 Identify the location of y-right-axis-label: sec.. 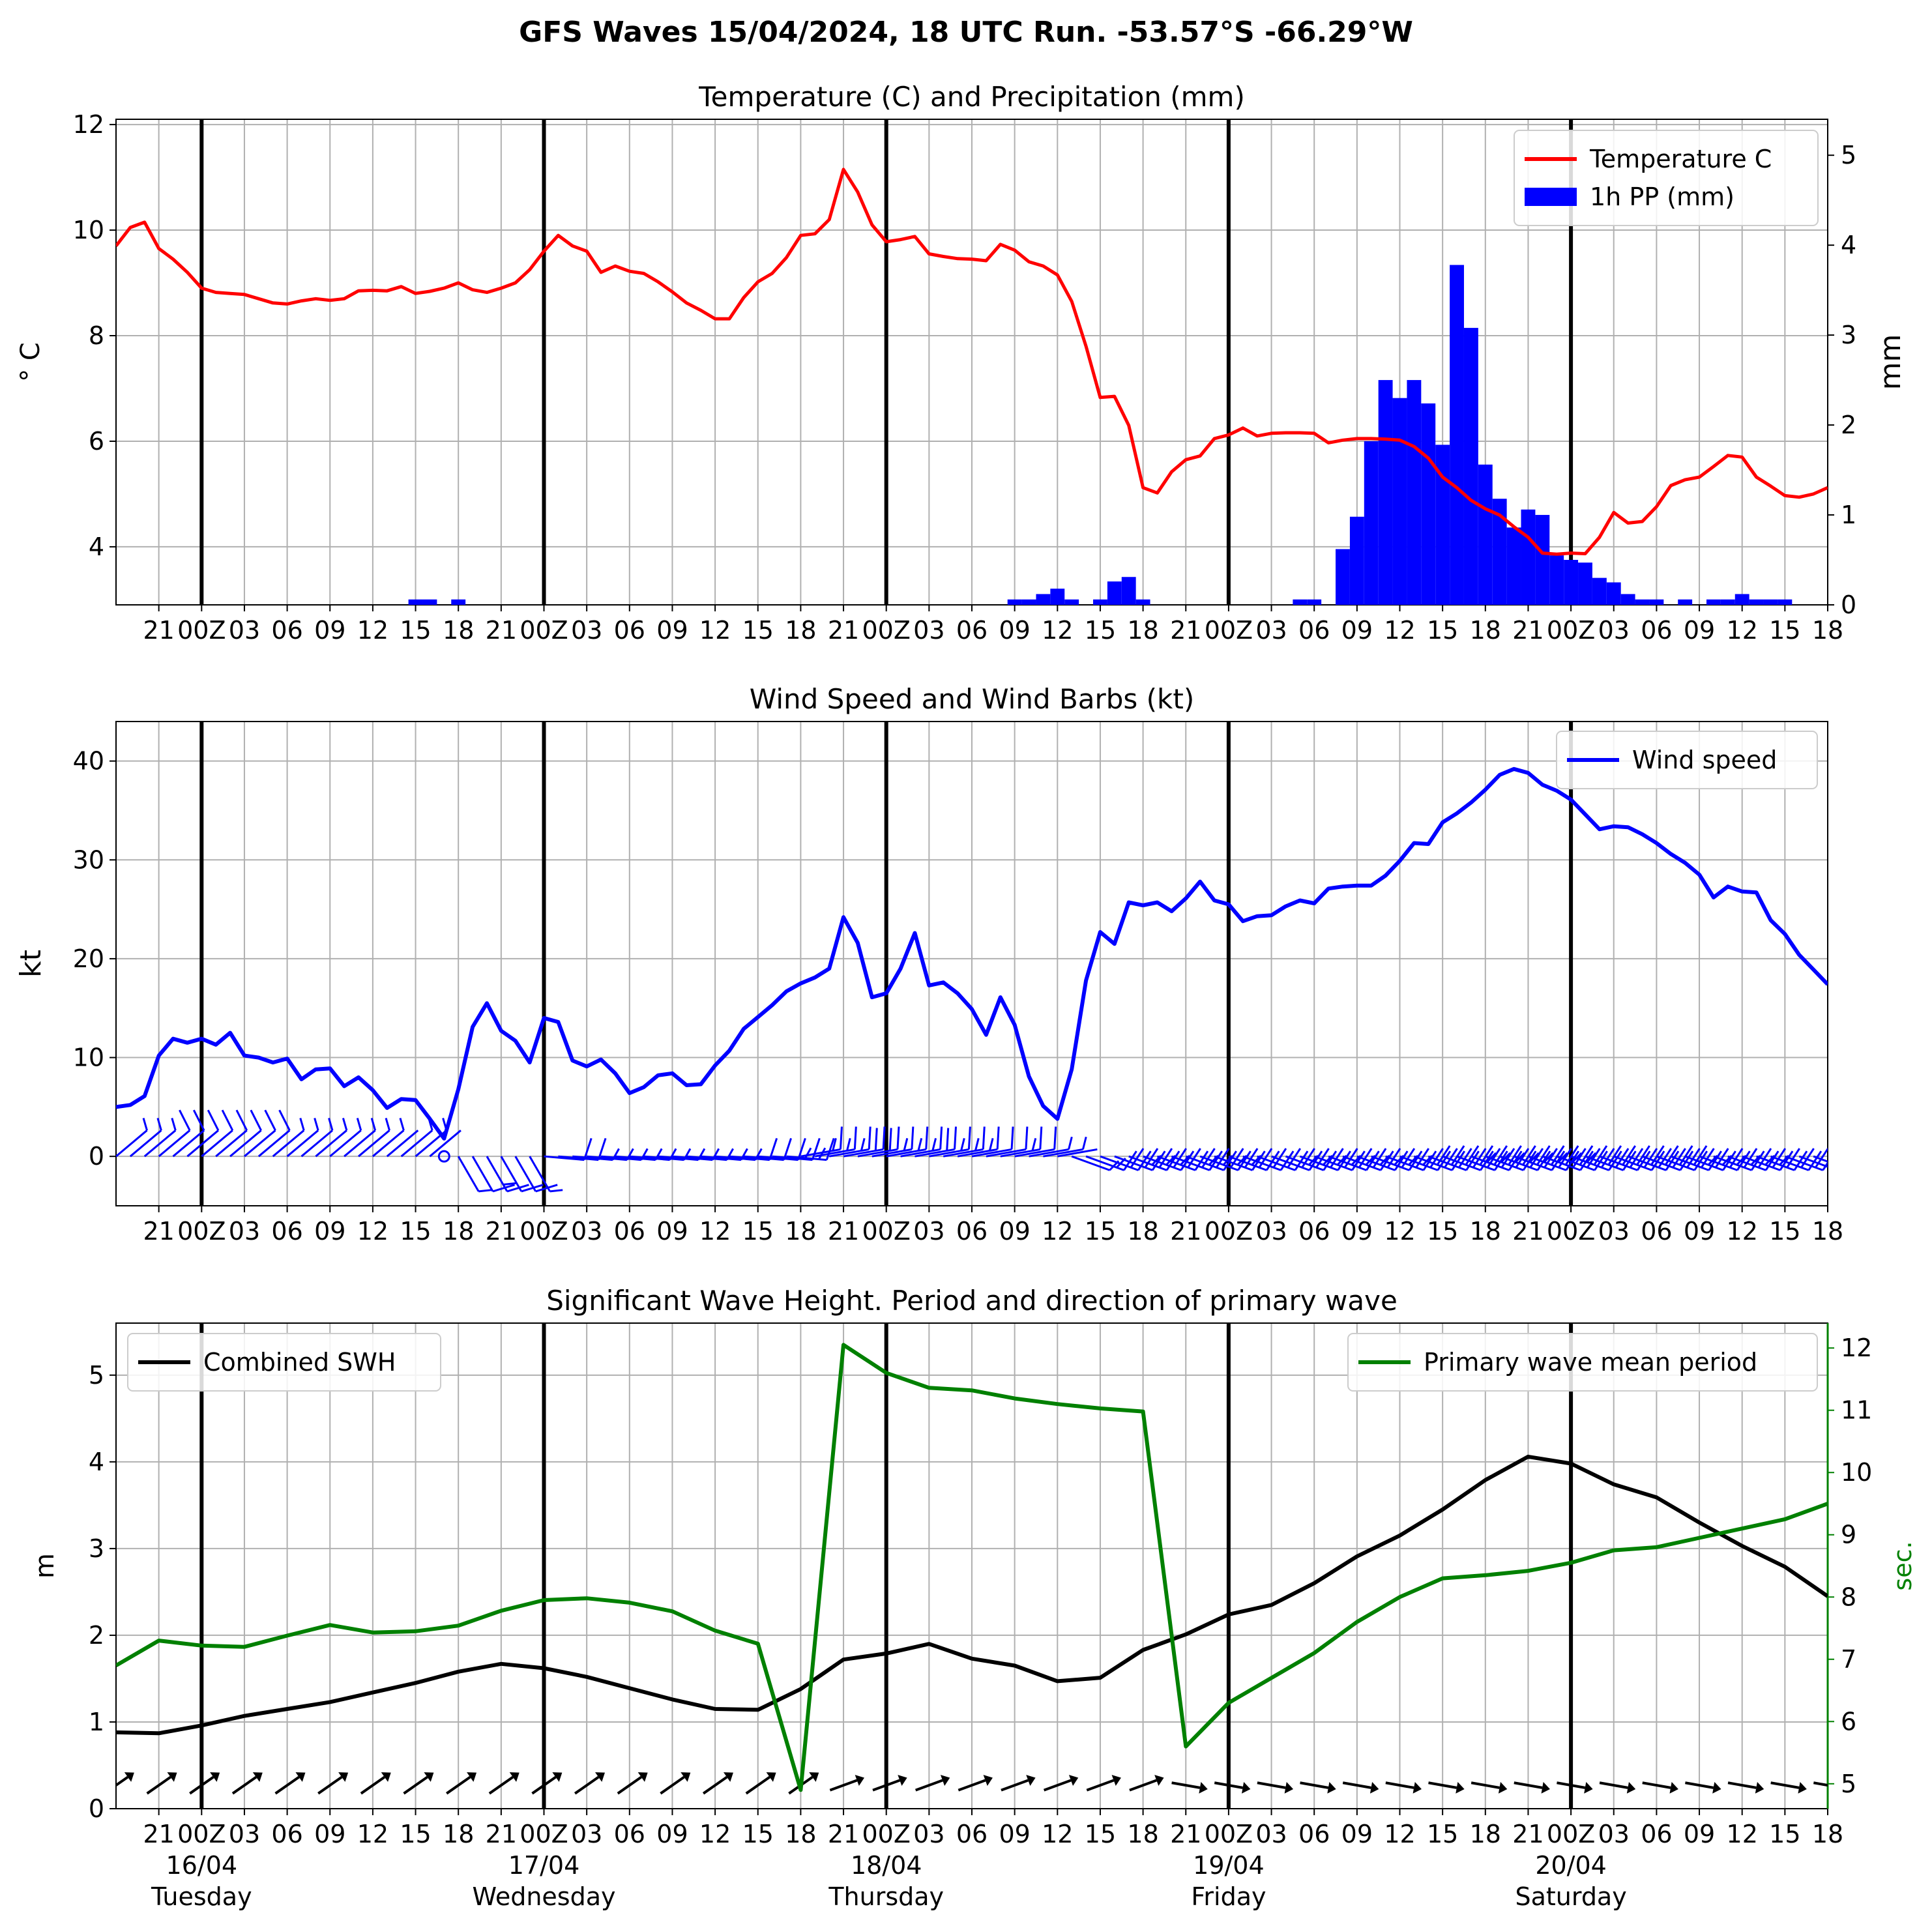
(1903, 1565).